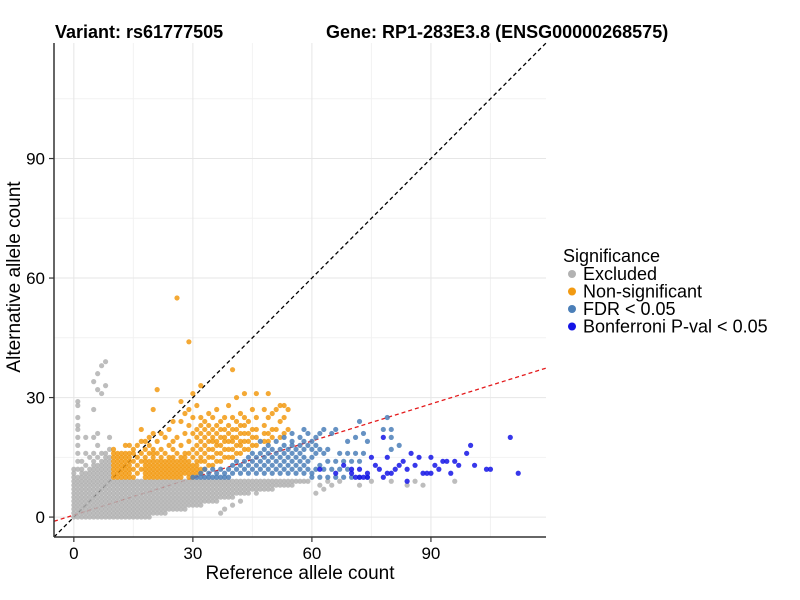  Describe the element at coordinates (311, 553) in the screenshot. I see `x-tick-label: 60` at that location.